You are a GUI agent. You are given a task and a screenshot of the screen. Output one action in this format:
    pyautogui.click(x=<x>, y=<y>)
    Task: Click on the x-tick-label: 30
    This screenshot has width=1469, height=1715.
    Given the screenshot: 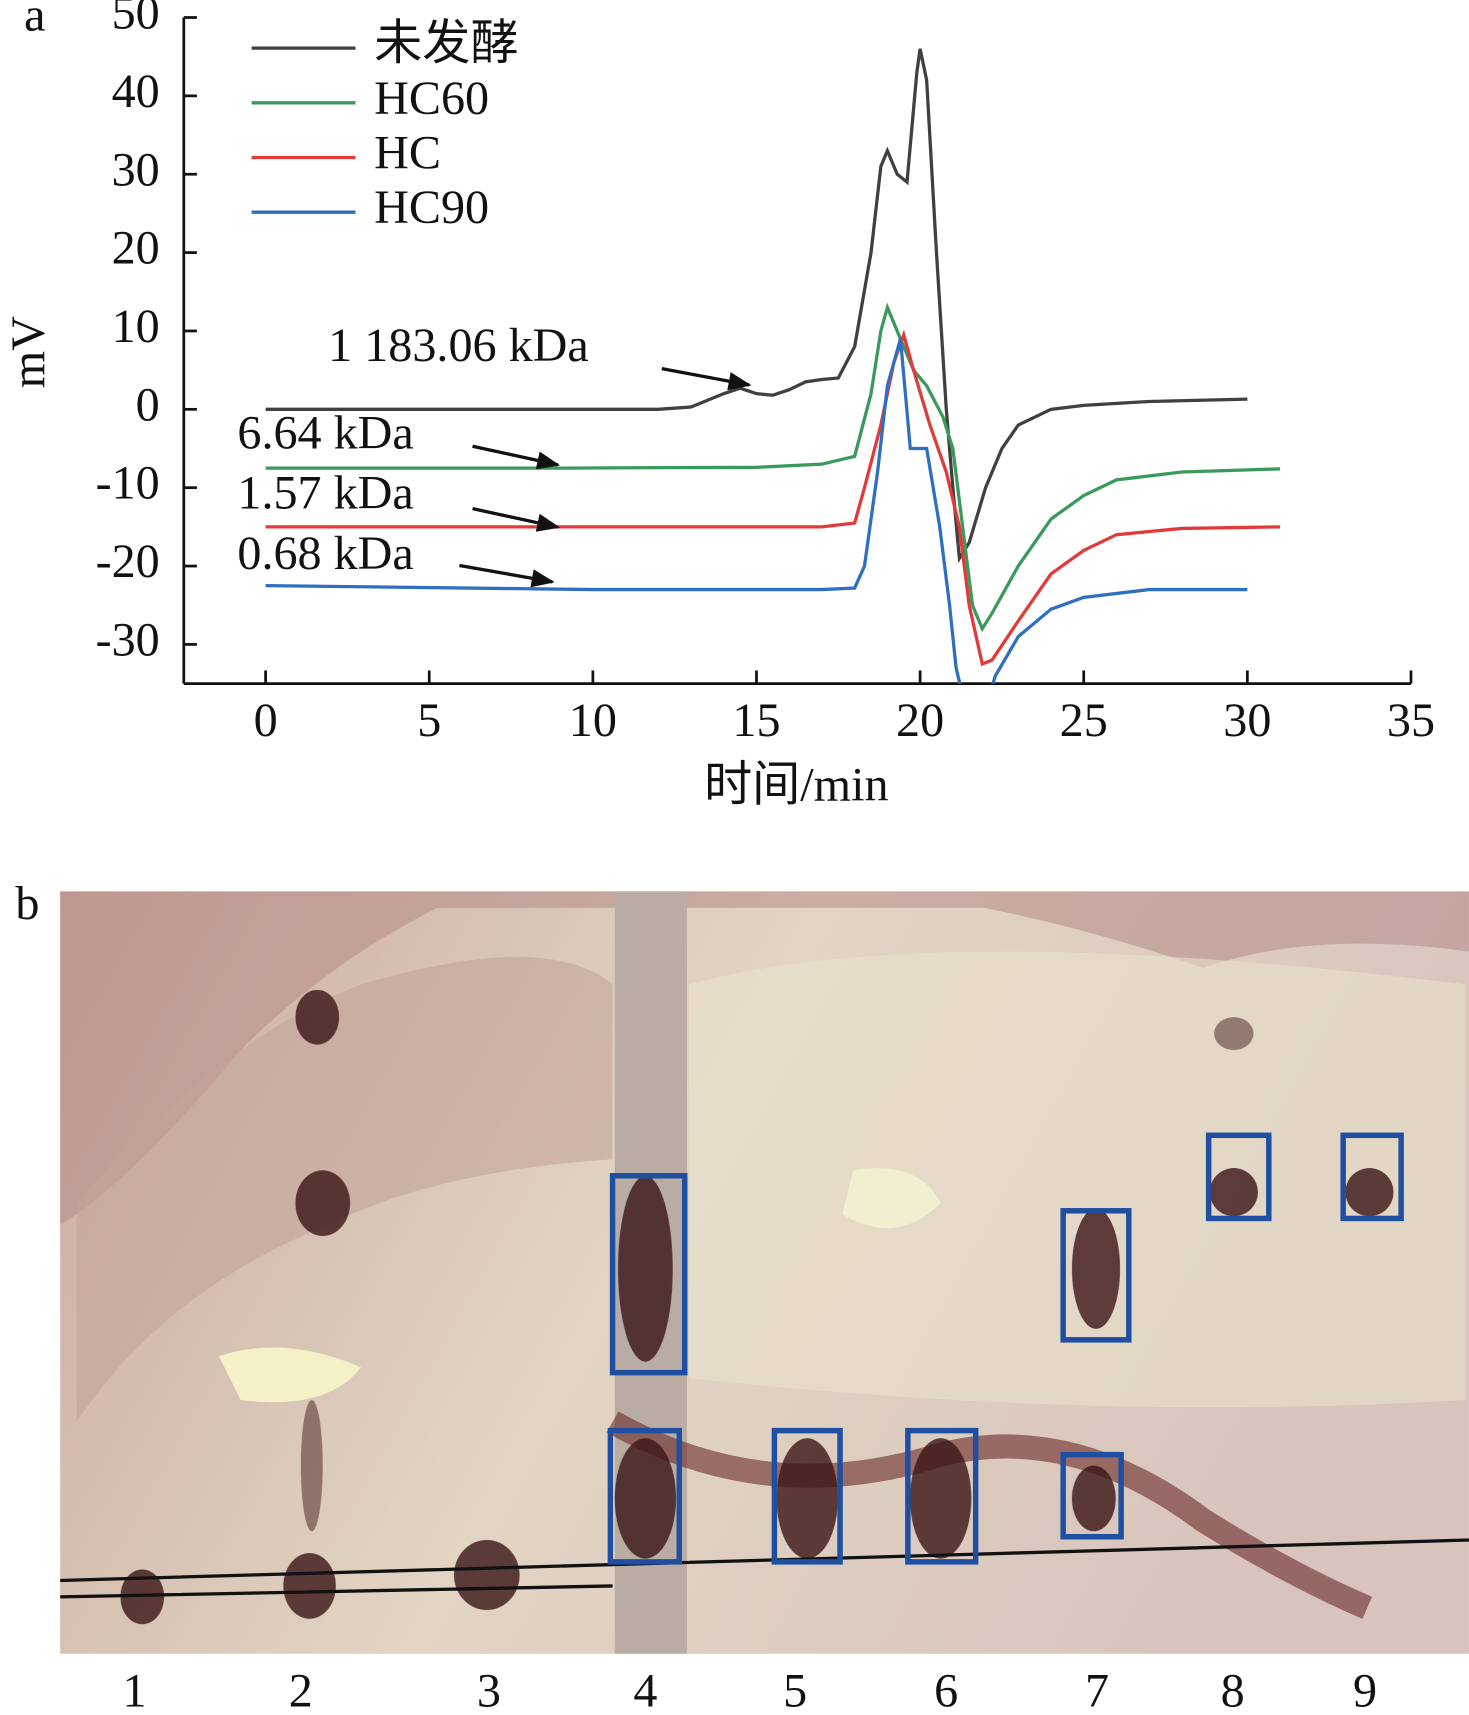 What is the action you would take?
    pyautogui.click(x=1247, y=720)
    